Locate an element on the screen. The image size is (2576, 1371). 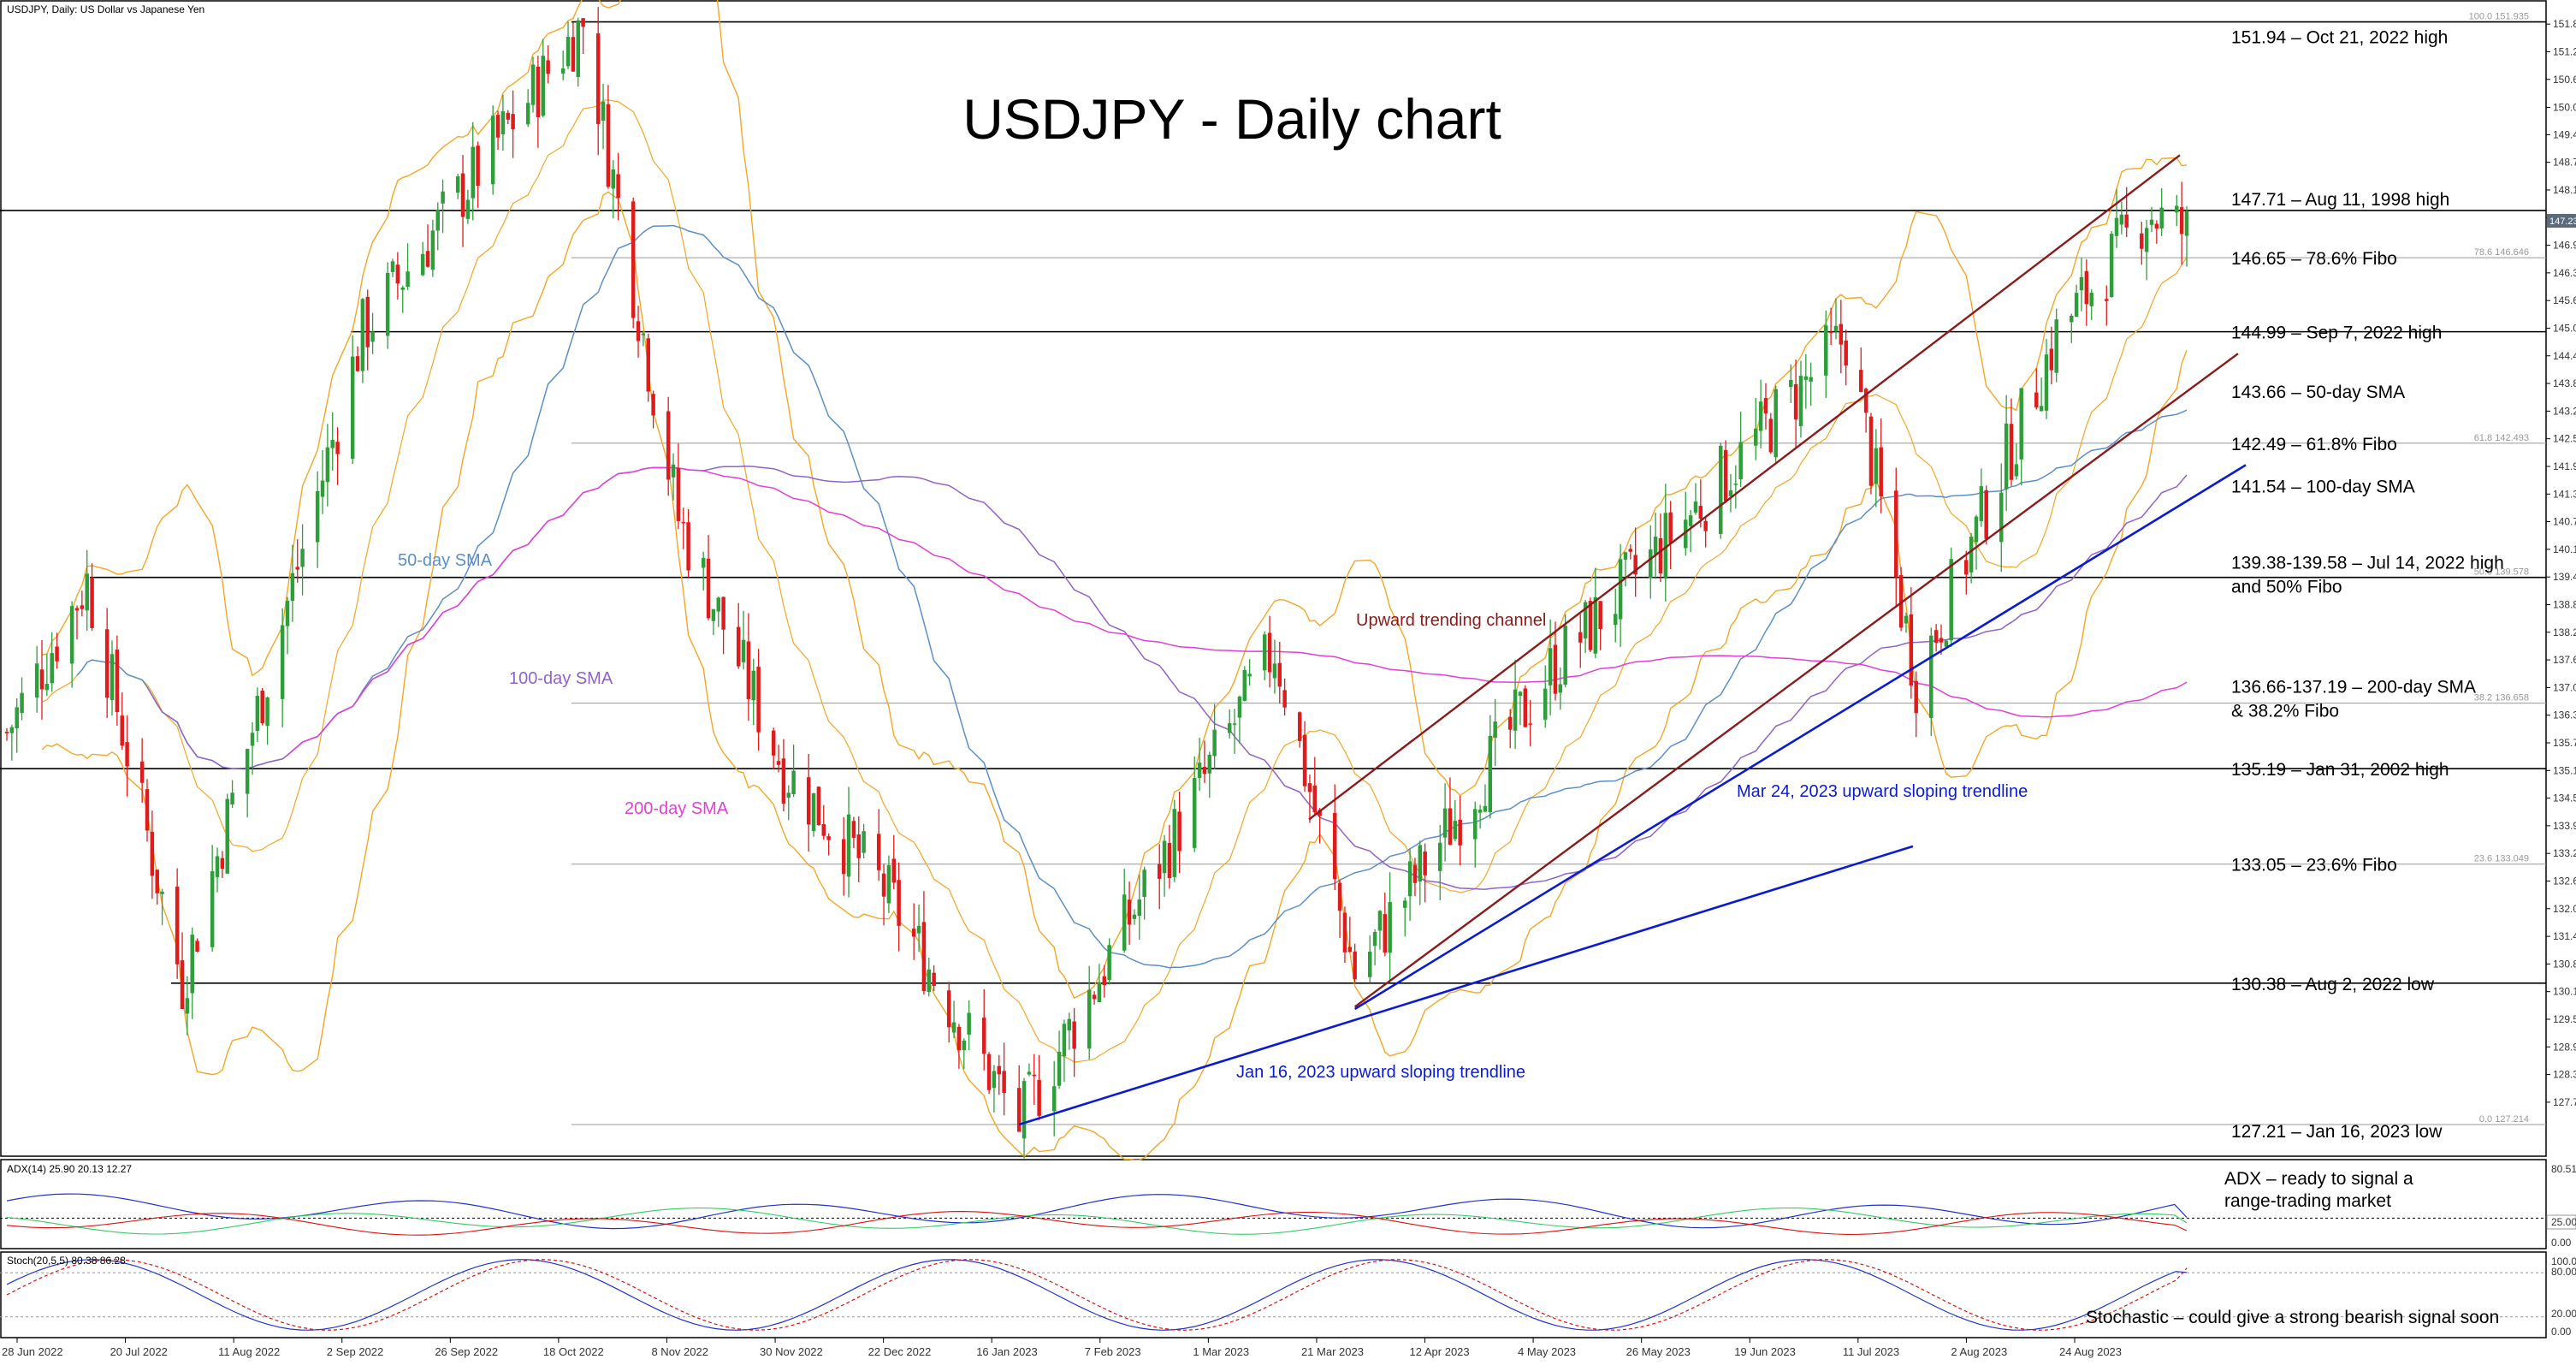
y-tick-label: 137.010 is located at coordinates (2564, 687).